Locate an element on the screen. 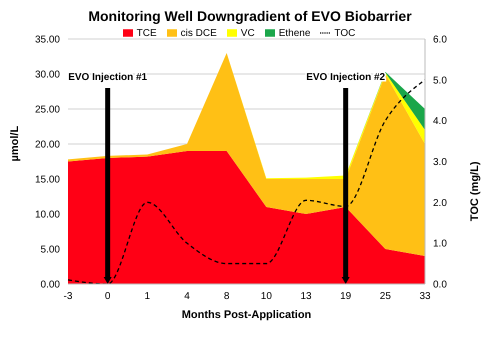 The height and width of the screenshot is (338, 500). x-tick-label: 13 is located at coordinates (306, 296).